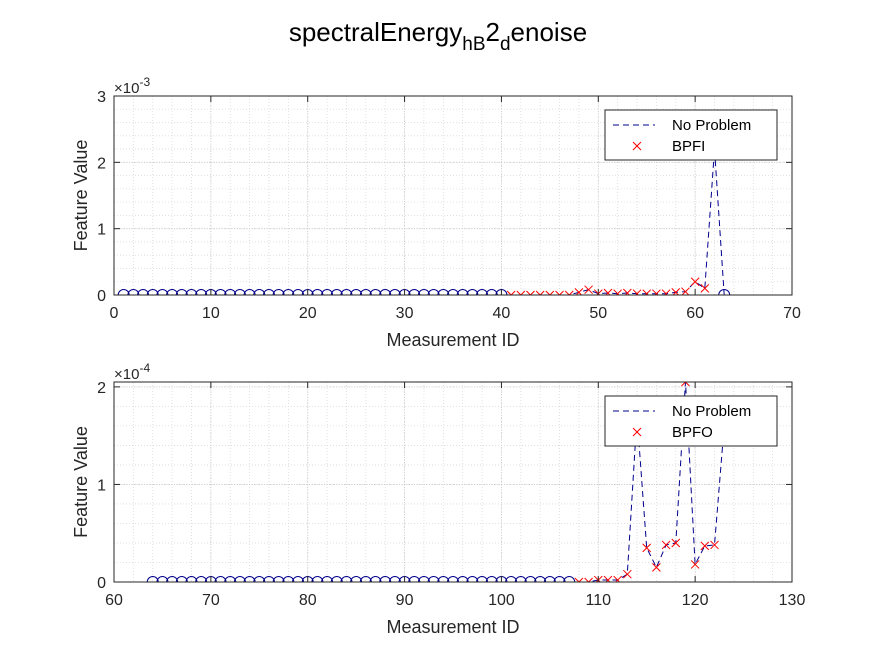 Image resolution: width=875 pixels, height=656 pixels. I want to click on x-tick-label: 100, so click(501, 600).